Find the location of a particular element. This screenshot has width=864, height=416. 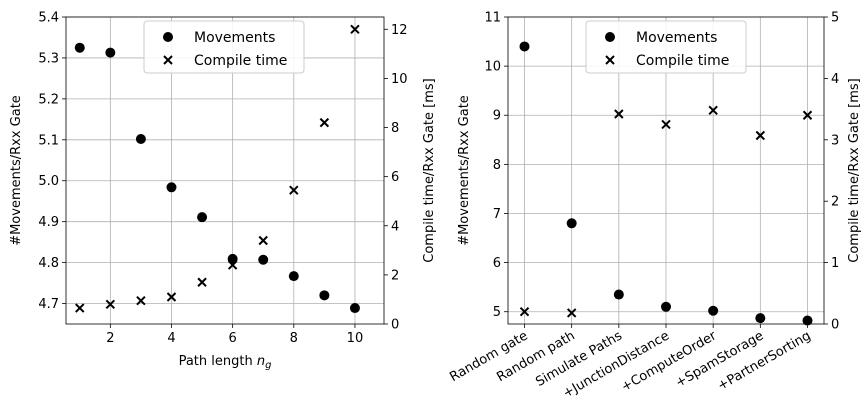

x-tick-label: 4 is located at coordinates (171, 338).